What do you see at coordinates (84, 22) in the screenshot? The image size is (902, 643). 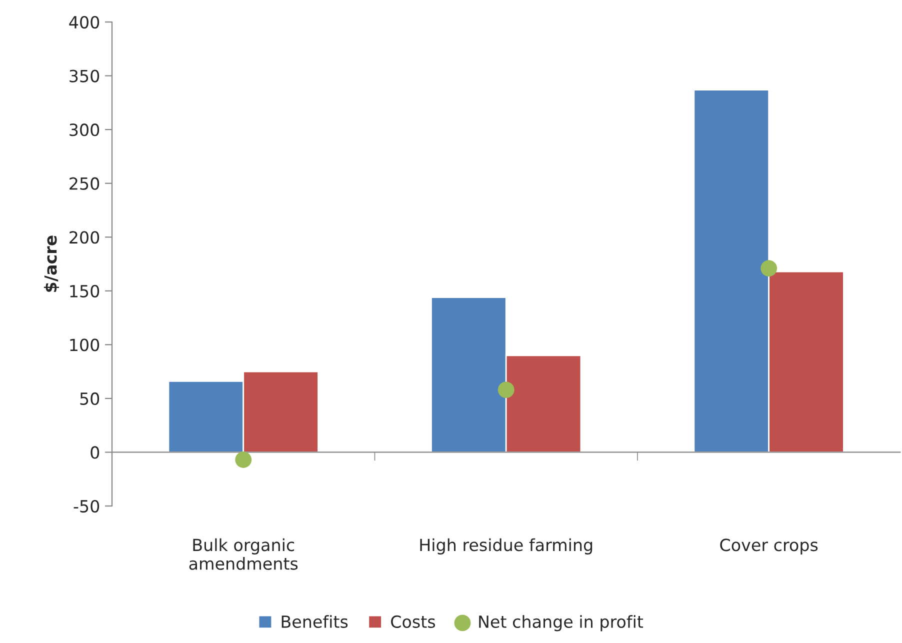 I see `y-tick-label: 400` at bounding box center [84, 22].